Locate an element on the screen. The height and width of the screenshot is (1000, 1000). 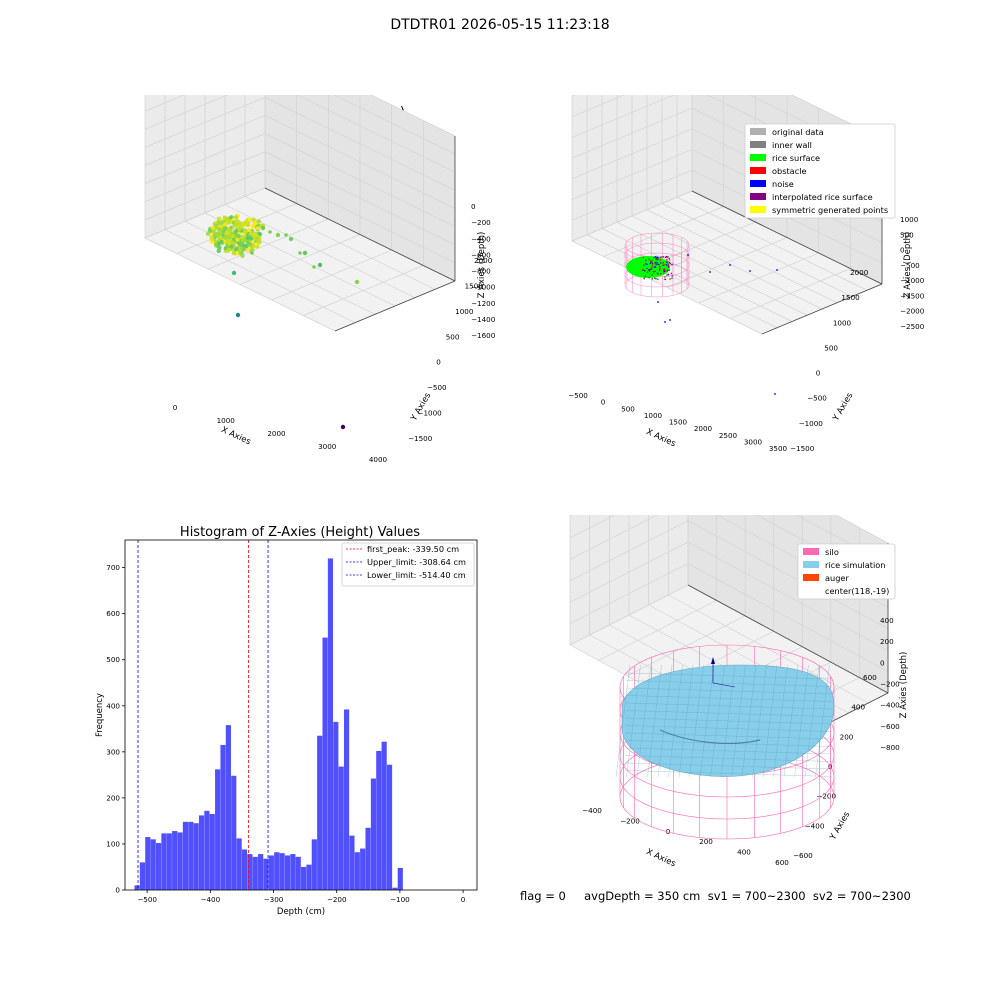
legend-label: symmetric generated points is located at coordinates (830, 210).